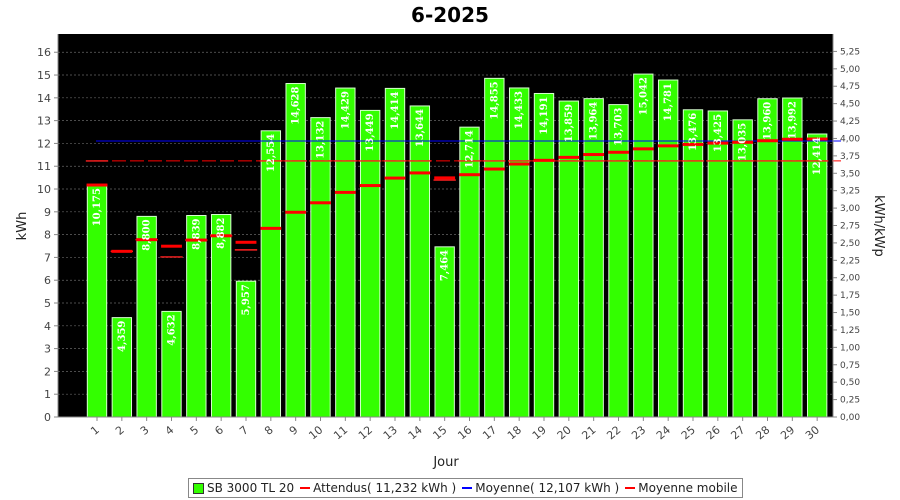 This screenshot has height=500, width=900. What do you see at coordinates (540, 488) in the screenshot?
I see `legend-item-average: Moyenne( 12,107 kWh )` at bounding box center [540, 488].